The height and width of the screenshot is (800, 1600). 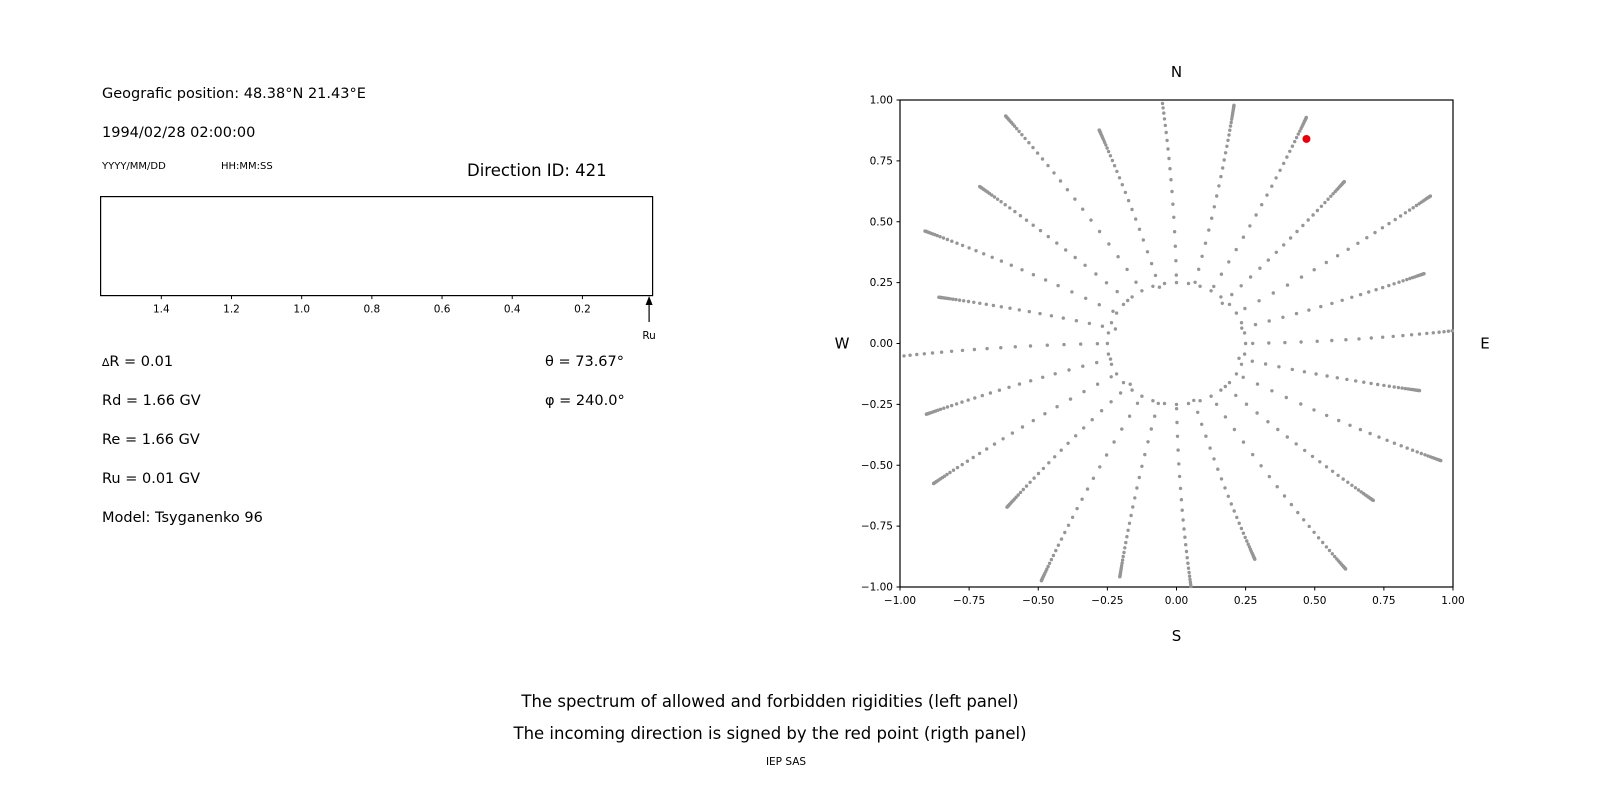 I want to click on scatter-x-tick-label: −0.75, so click(x=969, y=601).